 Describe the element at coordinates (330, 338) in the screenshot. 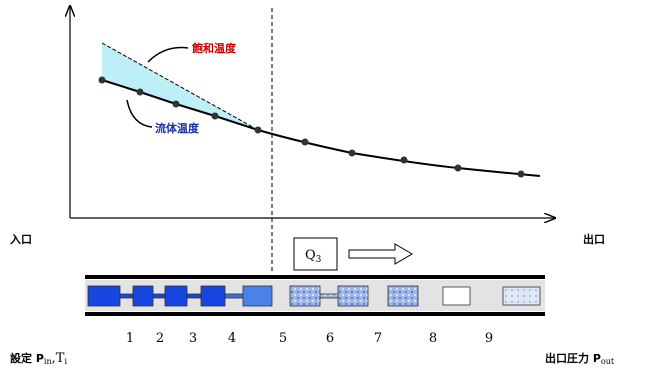

I see `segment-number: 6` at that location.